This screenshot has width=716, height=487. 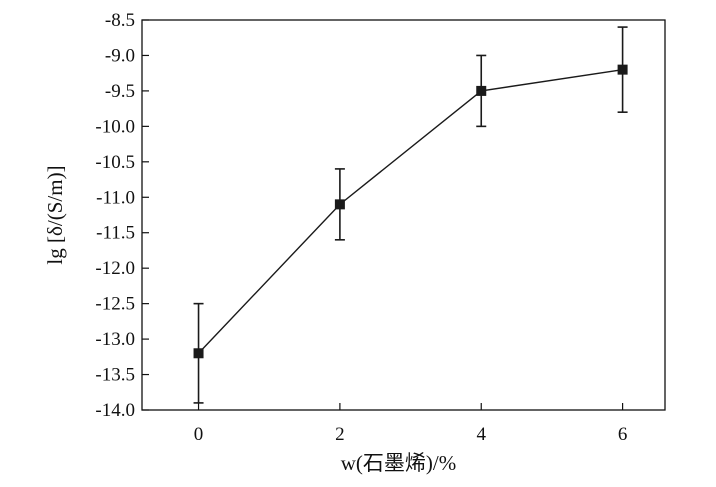 I want to click on y-tick-label: -8.5, so click(x=120, y=20).